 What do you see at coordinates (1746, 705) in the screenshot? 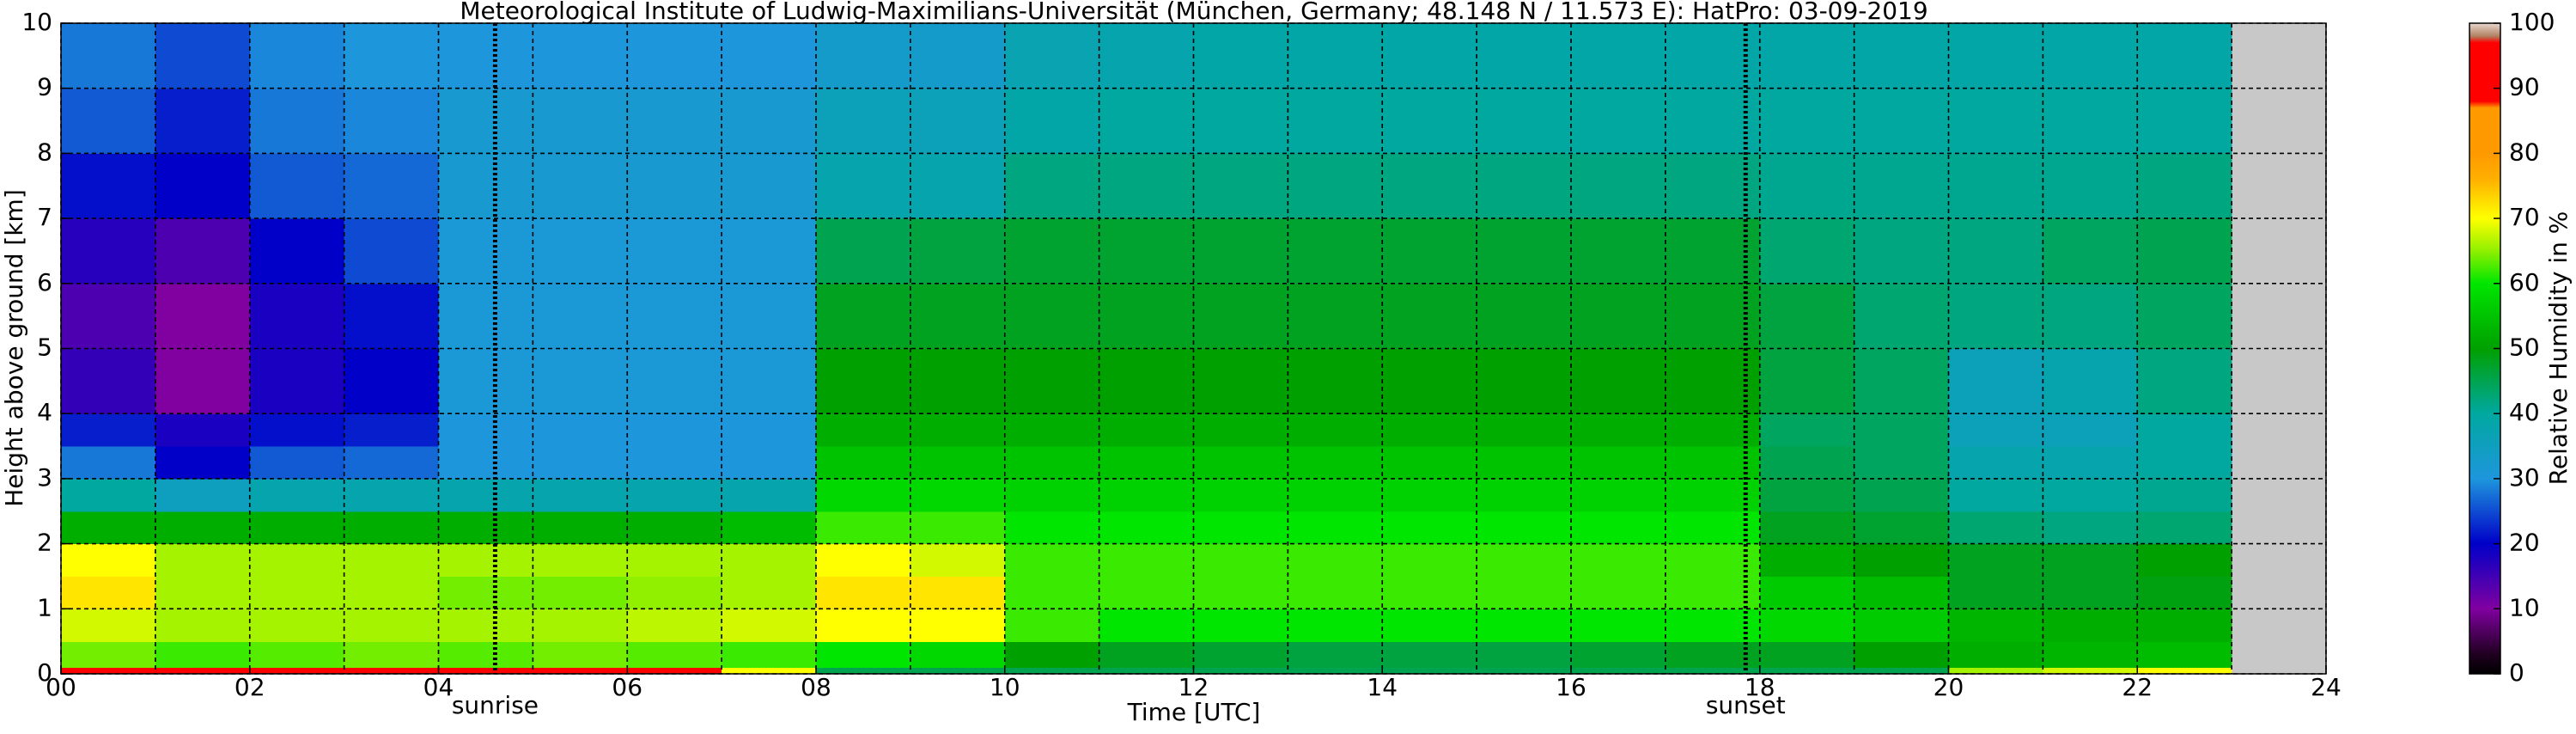
I see `annotation-label: sunset` at bounding box center [1746, 705].